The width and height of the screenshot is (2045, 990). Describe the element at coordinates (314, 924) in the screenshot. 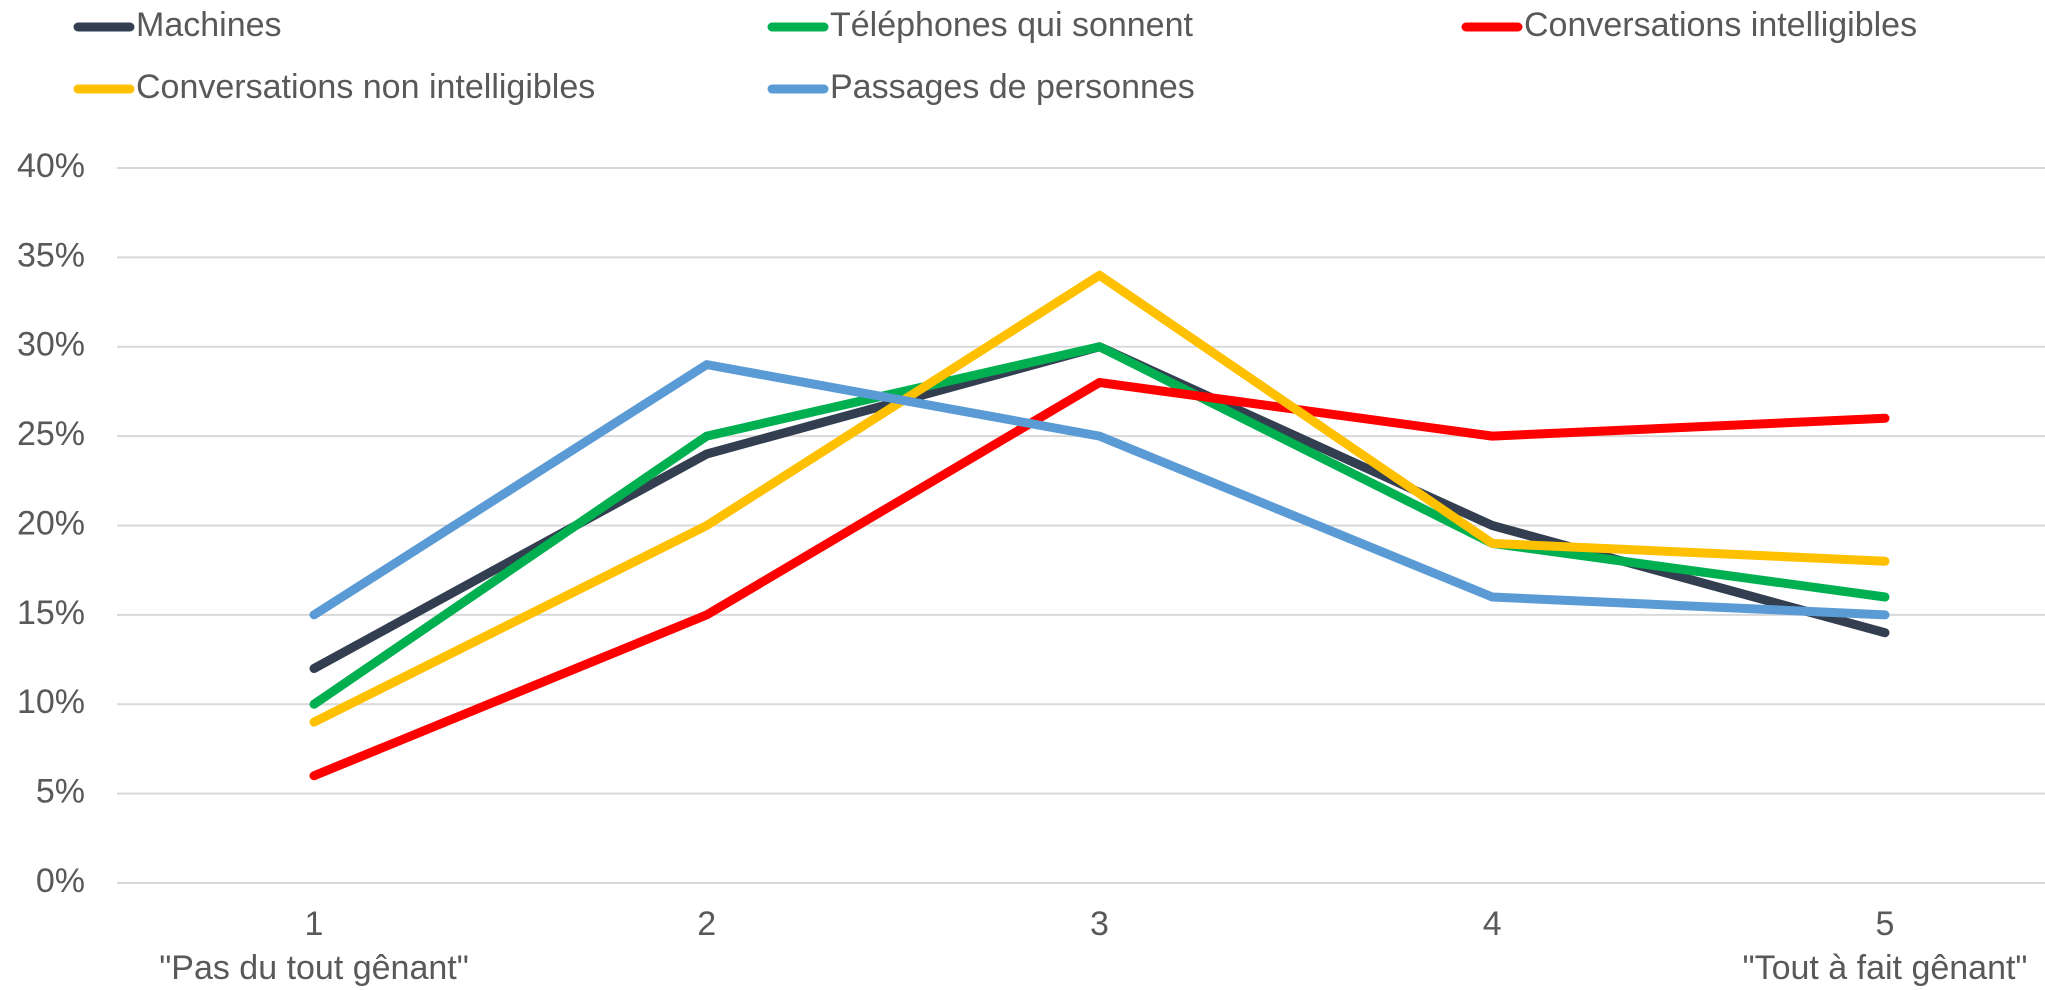

I see `x-tick-label: 1` at that location.